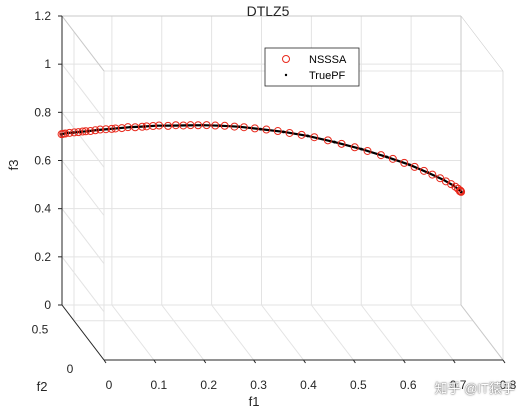 This screenshot has height=411, width=529. What do you see at coordinates (109, 385) in the screenshot?
I see `x-tick-label: 0` at bounding box center [109, 385].